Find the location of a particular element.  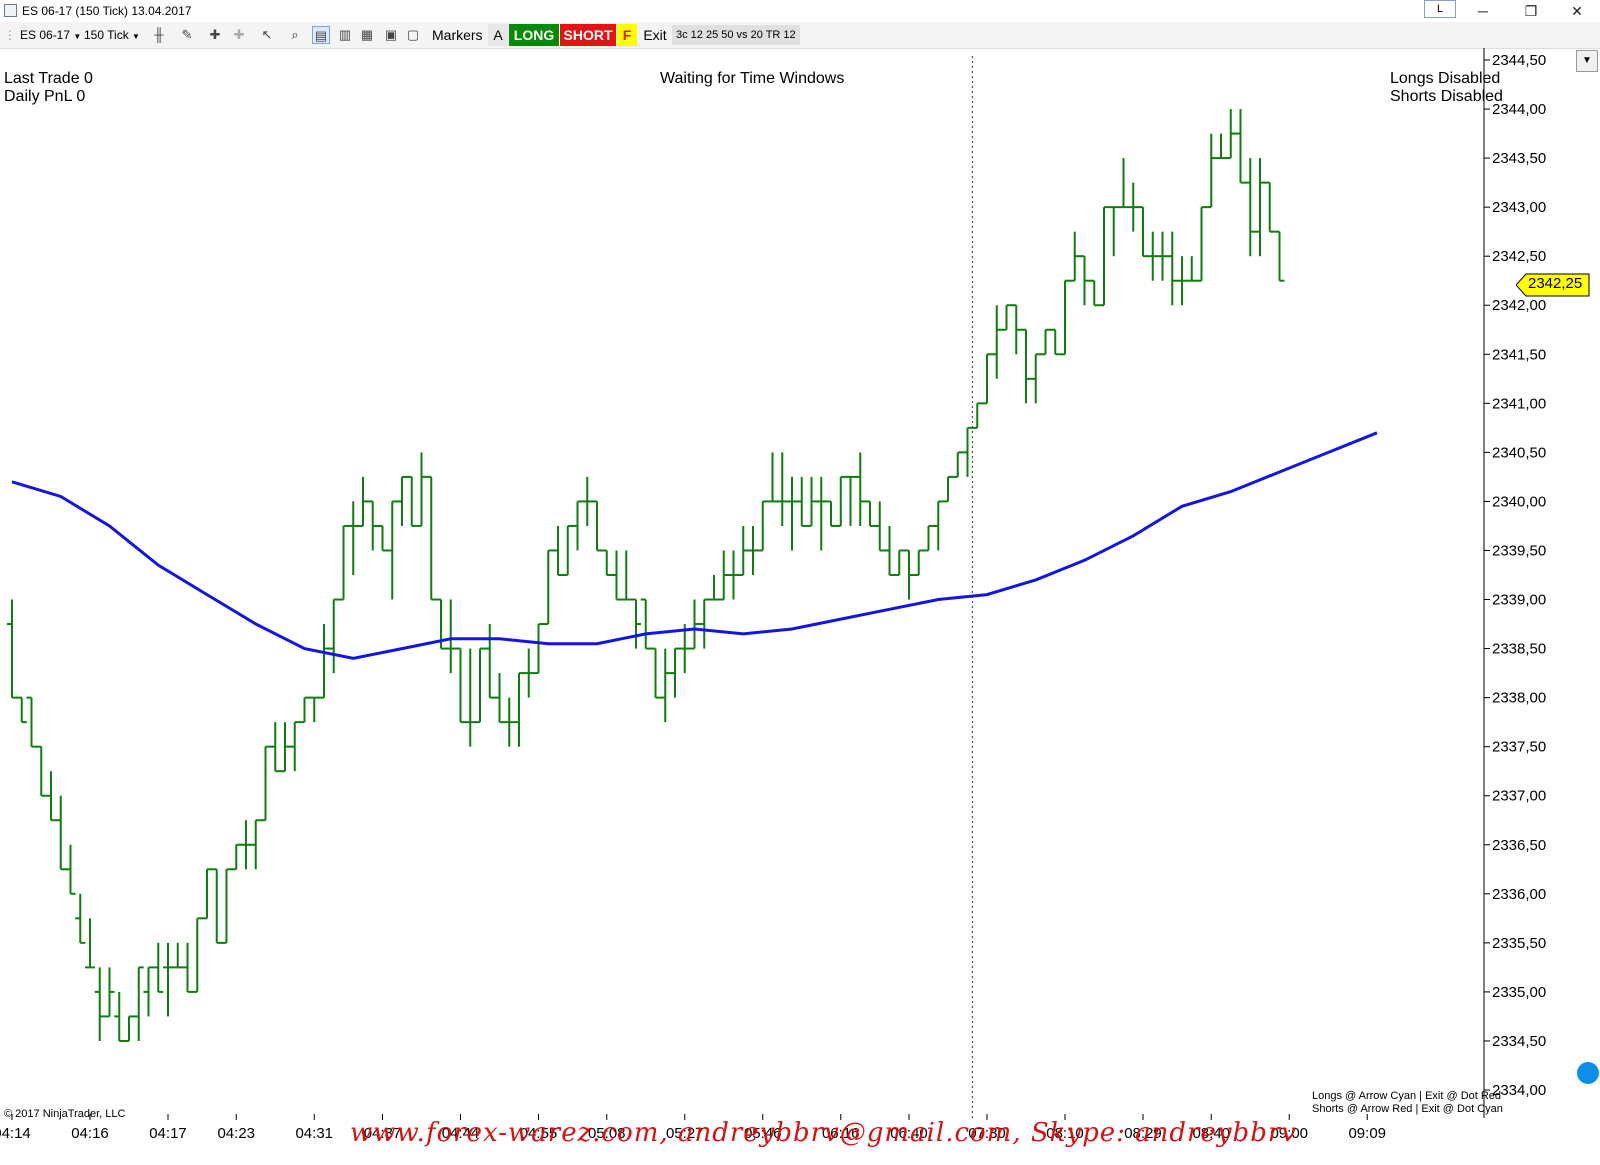

zoom-icon: ⌕ is located at coordinates (295, 34).